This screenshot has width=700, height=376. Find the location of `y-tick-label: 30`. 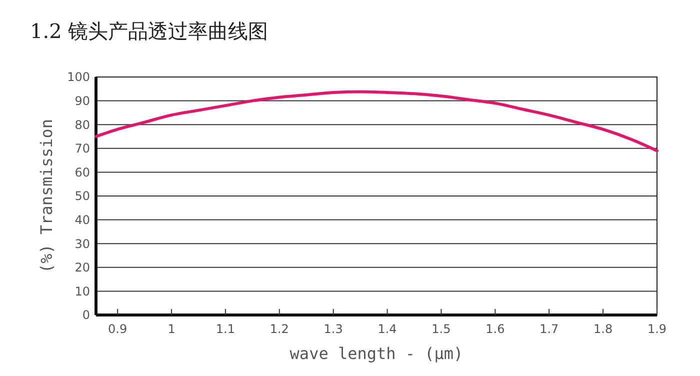

y-tick-label: 30 is located at coordinates (82, 243).